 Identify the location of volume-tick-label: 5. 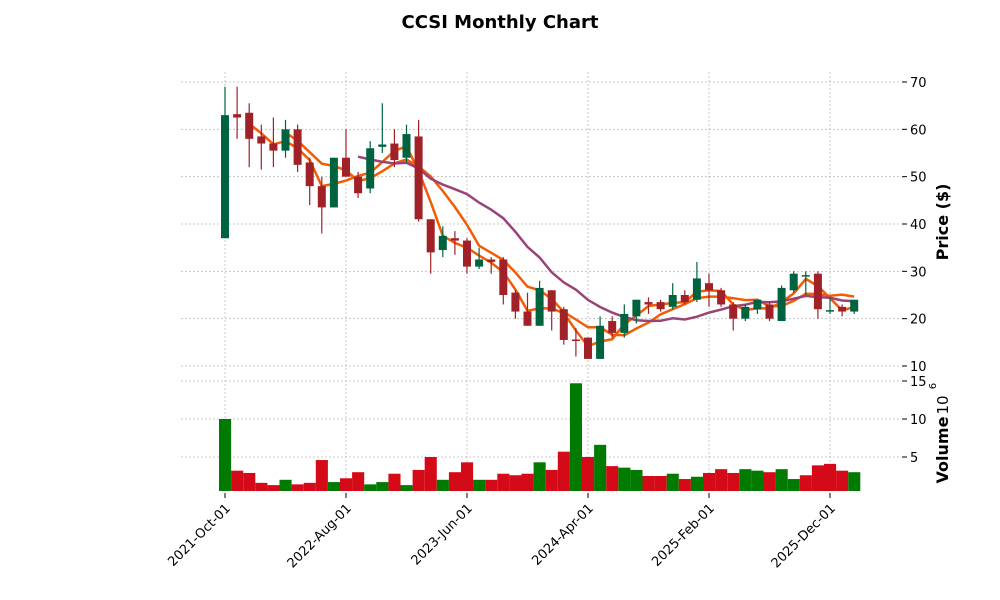
(914, 458).